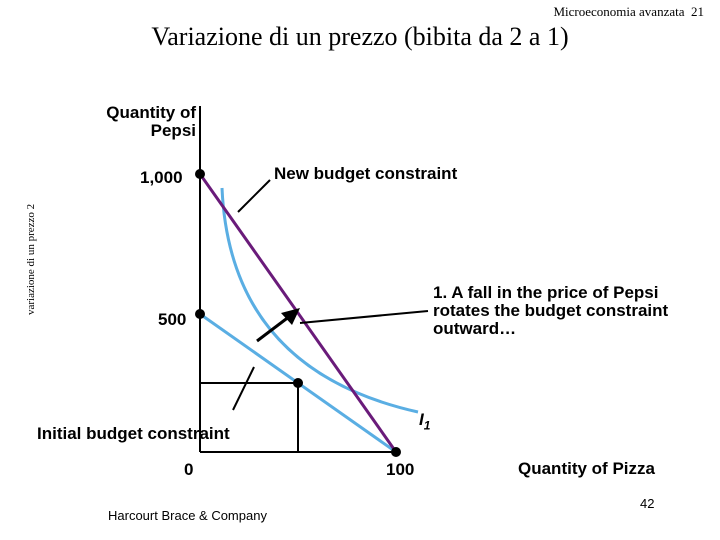  Describe the element at coordinates (364, 317) in the screenshot. I see `pointer-fall-note` at that location.